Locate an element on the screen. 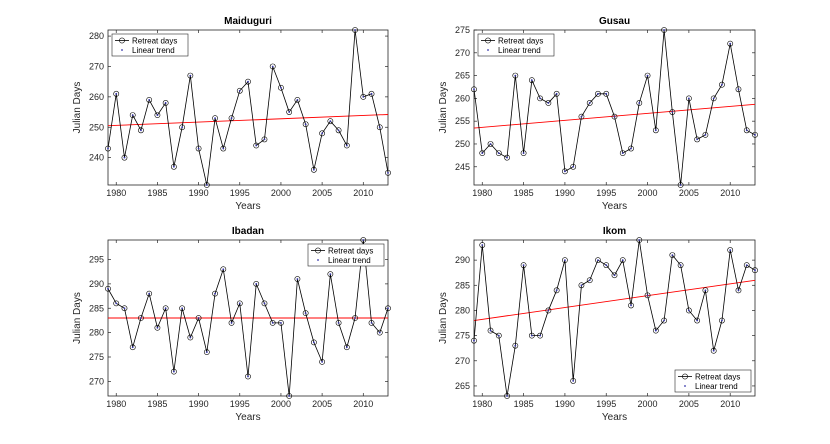 The height and width of the screenshot is (444, 830). x-tick-label: 2000 is located at coordinates (648, 193).